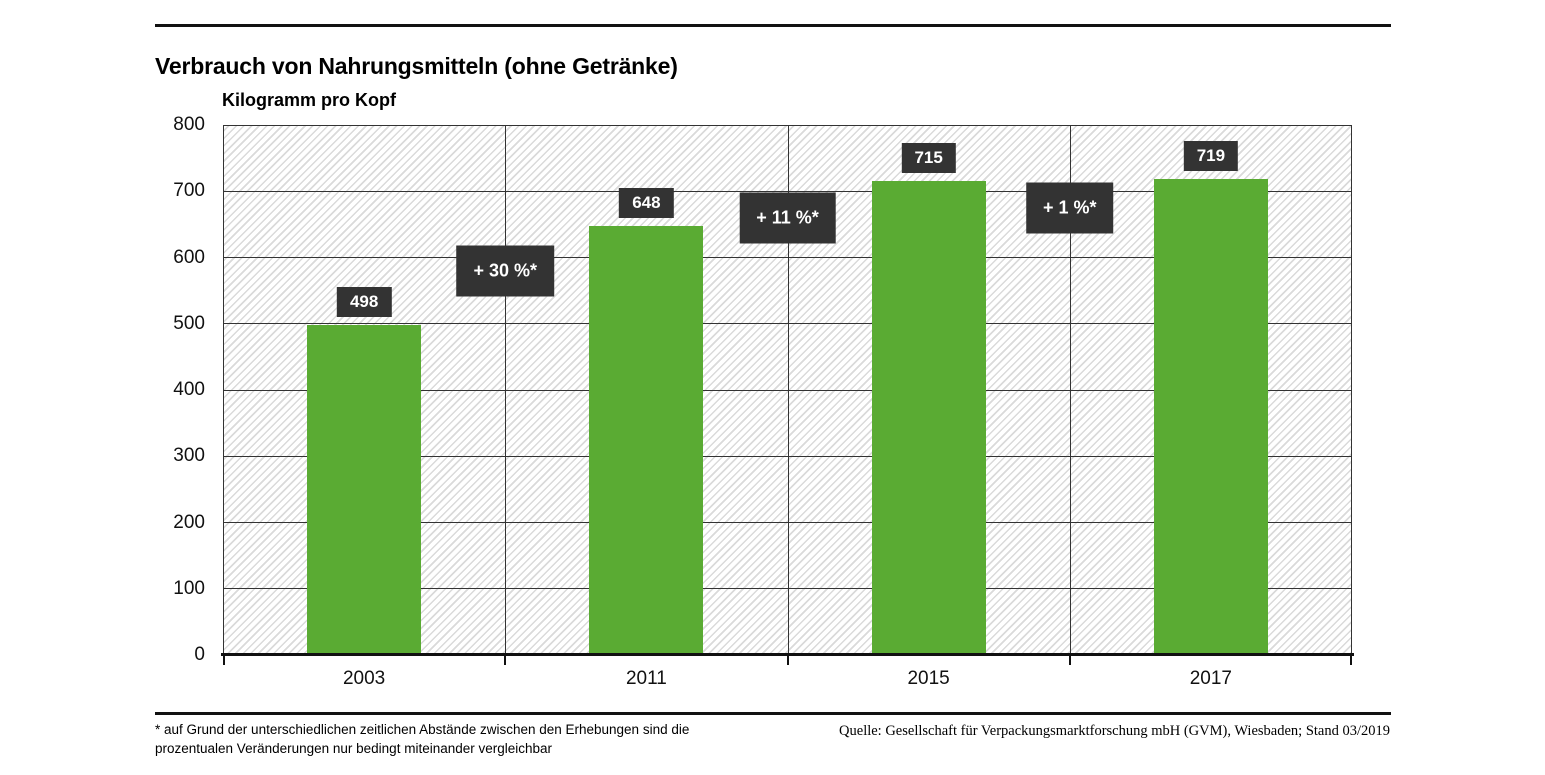 The image size is (1545, 775). I want to click on y-axis-tick-label: 0, so click(199, 654).